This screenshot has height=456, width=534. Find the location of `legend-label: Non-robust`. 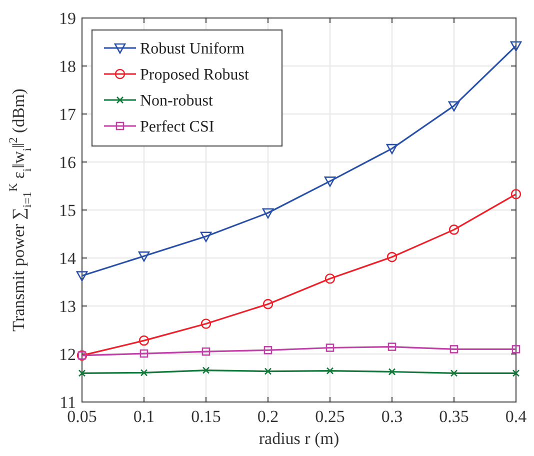

legend-label: Non-robust is located at coordinates (177, 101).